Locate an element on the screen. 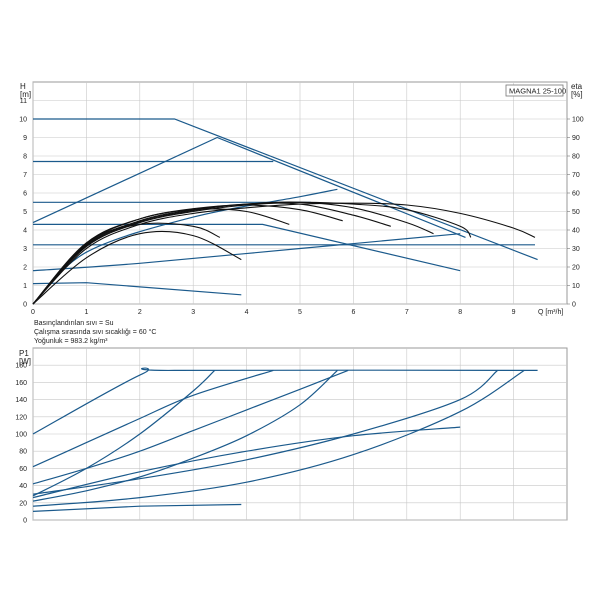  note-fluid: Basınçlandırılan sıvı = Su is located at coordinates (74, 323).